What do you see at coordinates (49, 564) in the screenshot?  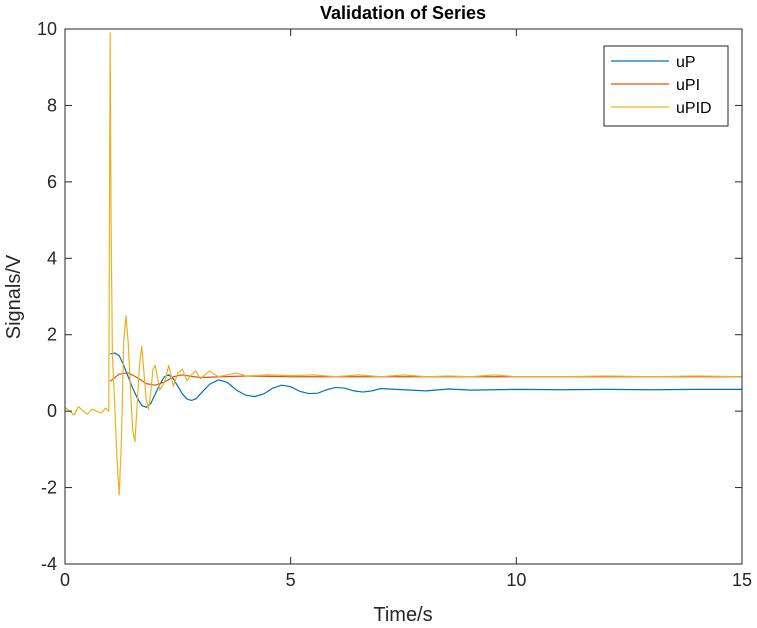 I see `y-tick-label: -4` at bounding box center [49, 564].